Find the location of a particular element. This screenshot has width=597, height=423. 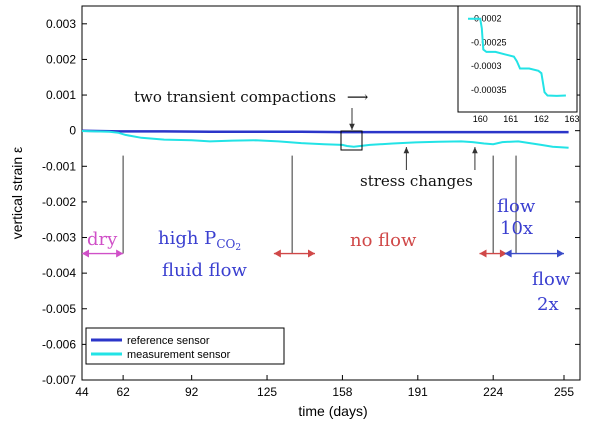

x-tick-label: 191 is located at coordinates (418, 392).